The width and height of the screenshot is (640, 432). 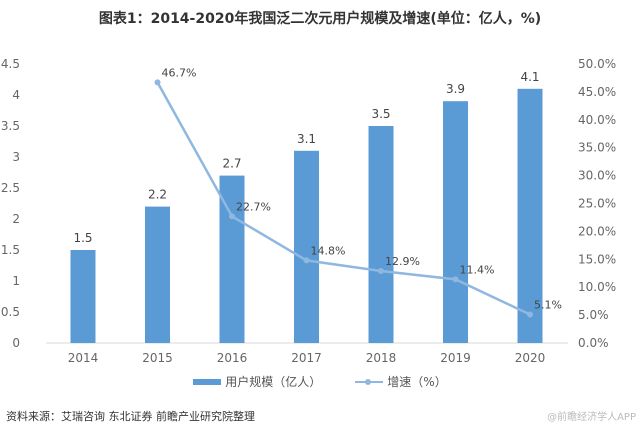 I want to click on bar-data-label: 1.5, so click(x=82, y=238).